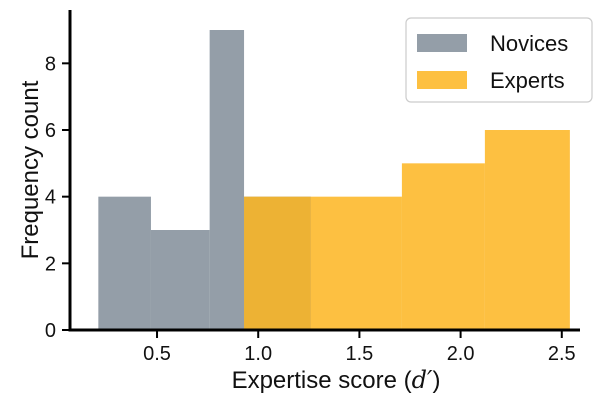 This screenshot has width=610, height=395. What do you see at coordinates (529, 43) in the screenshot?
I see `legend-label-novices: Novices` at bounding box center [529, 43].